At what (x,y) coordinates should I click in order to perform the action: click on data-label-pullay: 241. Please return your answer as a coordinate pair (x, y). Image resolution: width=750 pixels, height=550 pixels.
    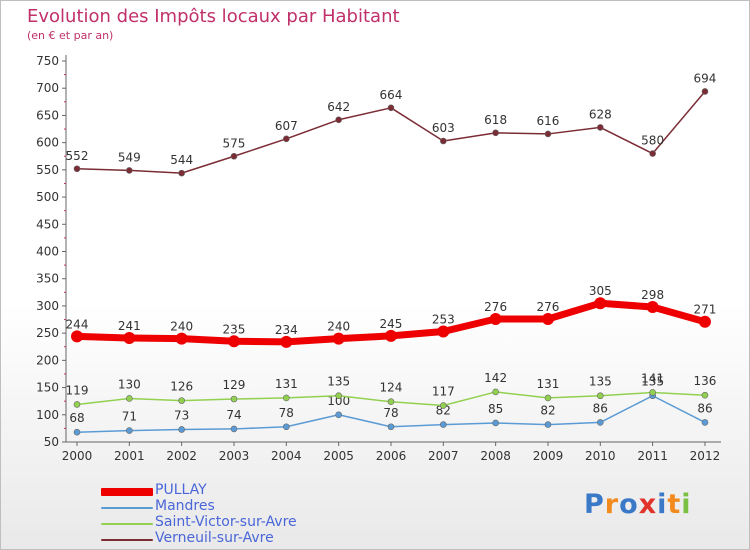
    Looking at the image, I should click on (129, 326).